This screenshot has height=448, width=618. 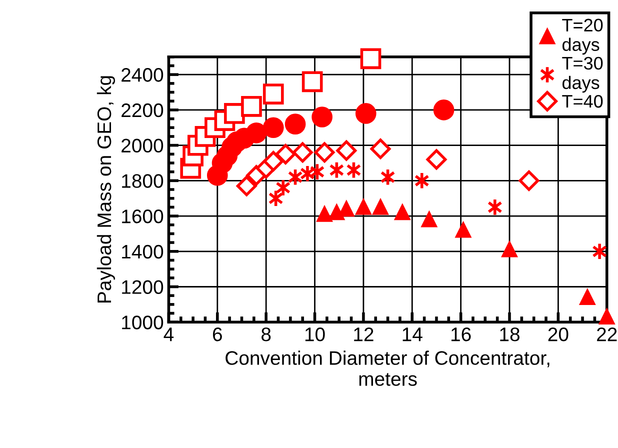 I want to click on legend-label: T=30 days, so click(x=582, y=74).